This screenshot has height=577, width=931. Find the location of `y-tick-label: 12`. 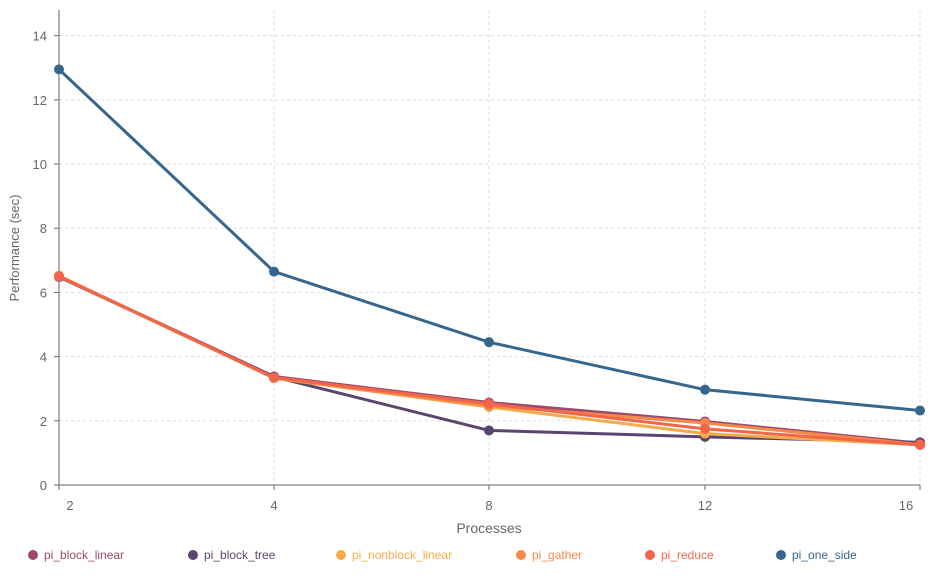

y-tick-label: 12 is located at coordinates (40, 100).